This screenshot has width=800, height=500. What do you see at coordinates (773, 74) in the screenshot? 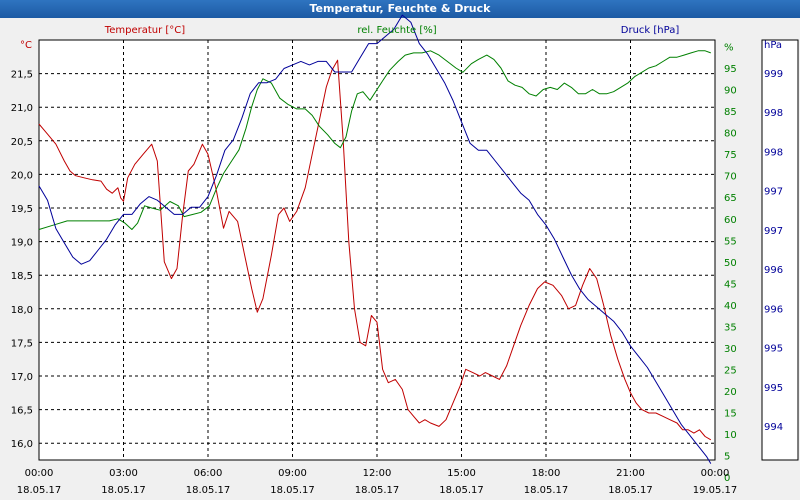
I see `pressure-tick-label: 999` at bounding box center [773, 74].